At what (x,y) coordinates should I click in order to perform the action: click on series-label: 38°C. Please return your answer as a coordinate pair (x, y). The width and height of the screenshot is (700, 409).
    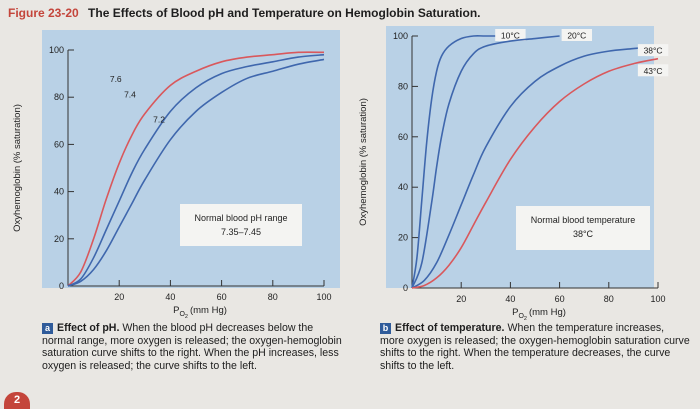
    Looking at the image, I should click on (653, 51).